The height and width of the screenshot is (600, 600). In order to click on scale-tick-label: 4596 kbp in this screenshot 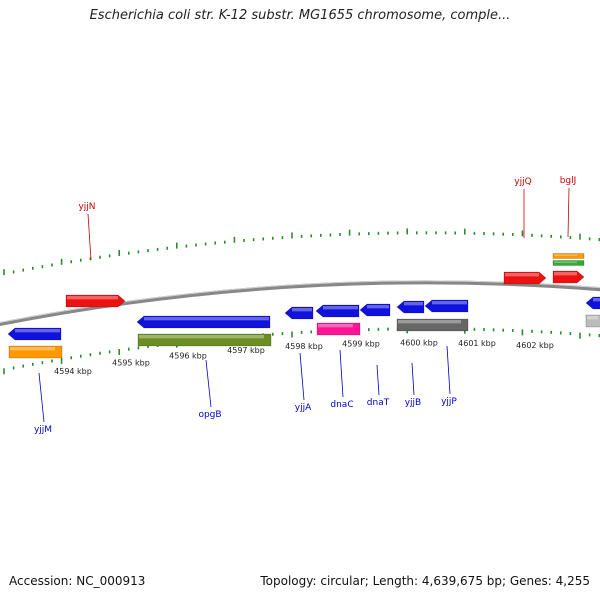, I will do `click(188, 355)`.